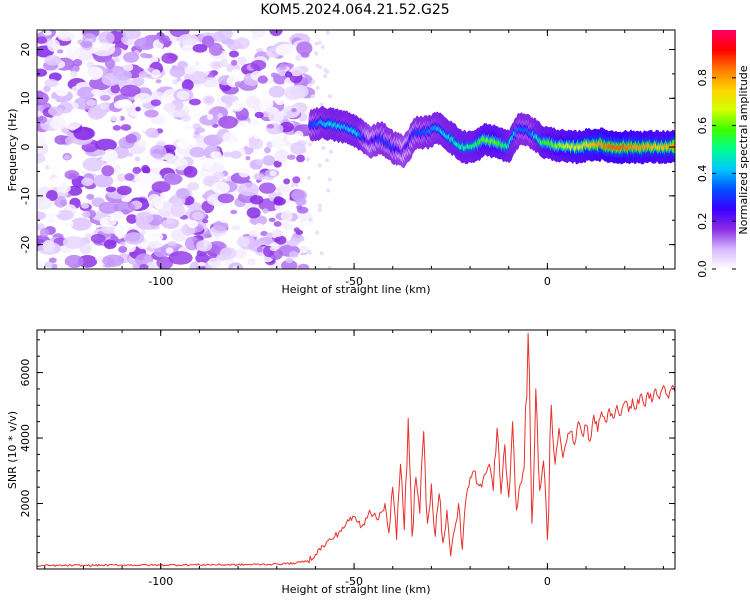 This screenshot has width=750, height=600. Describe the element at coordinates (25, 373) in the screenshot. I see `y-tick-label: 6000` at that location.